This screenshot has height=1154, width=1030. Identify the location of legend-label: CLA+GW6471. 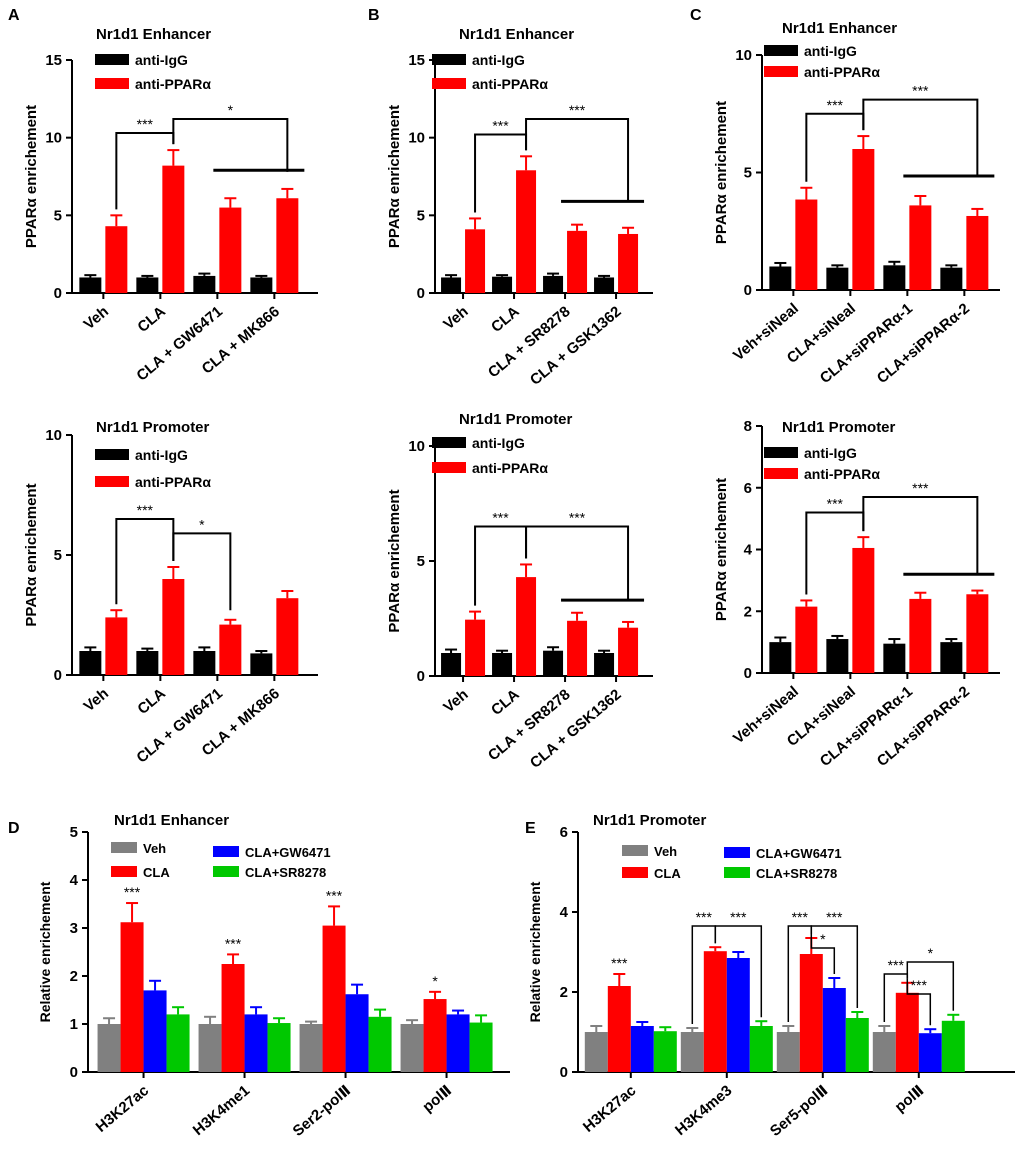
(799, 853).